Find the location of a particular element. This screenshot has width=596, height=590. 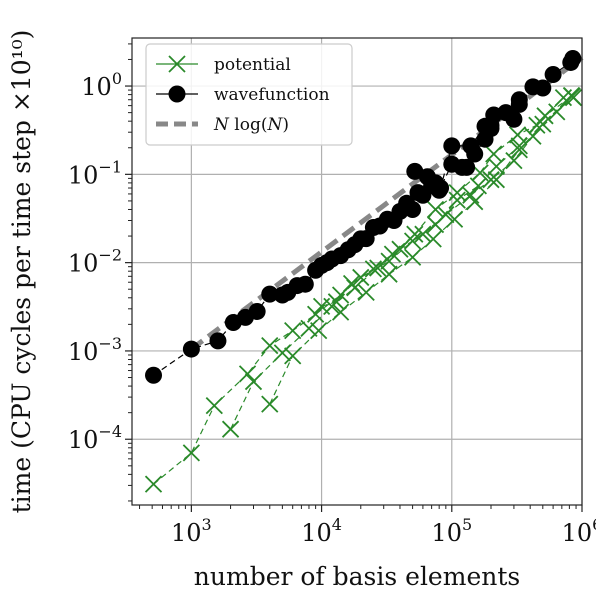

y-tick-label: 10⁻⁴ is located at coordinates (95, 438).